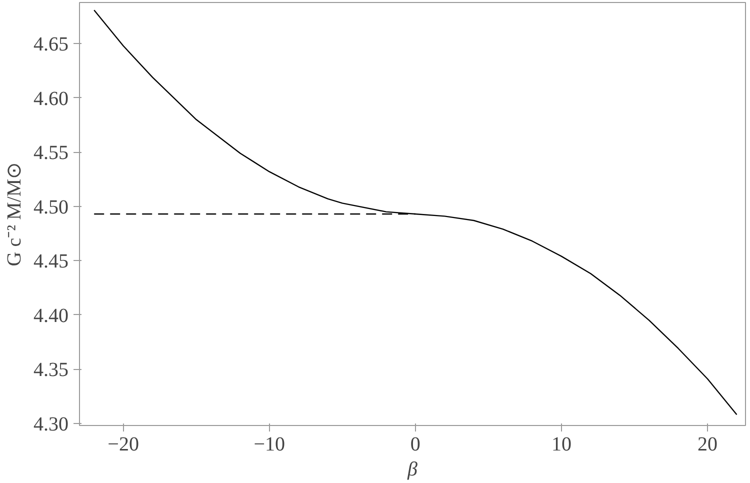 The width and height of the screenshot is (750, 483). Describe the element at coordinates (51, 207) in the screenshot. I see `y-tick-label: 4.50` at that location.